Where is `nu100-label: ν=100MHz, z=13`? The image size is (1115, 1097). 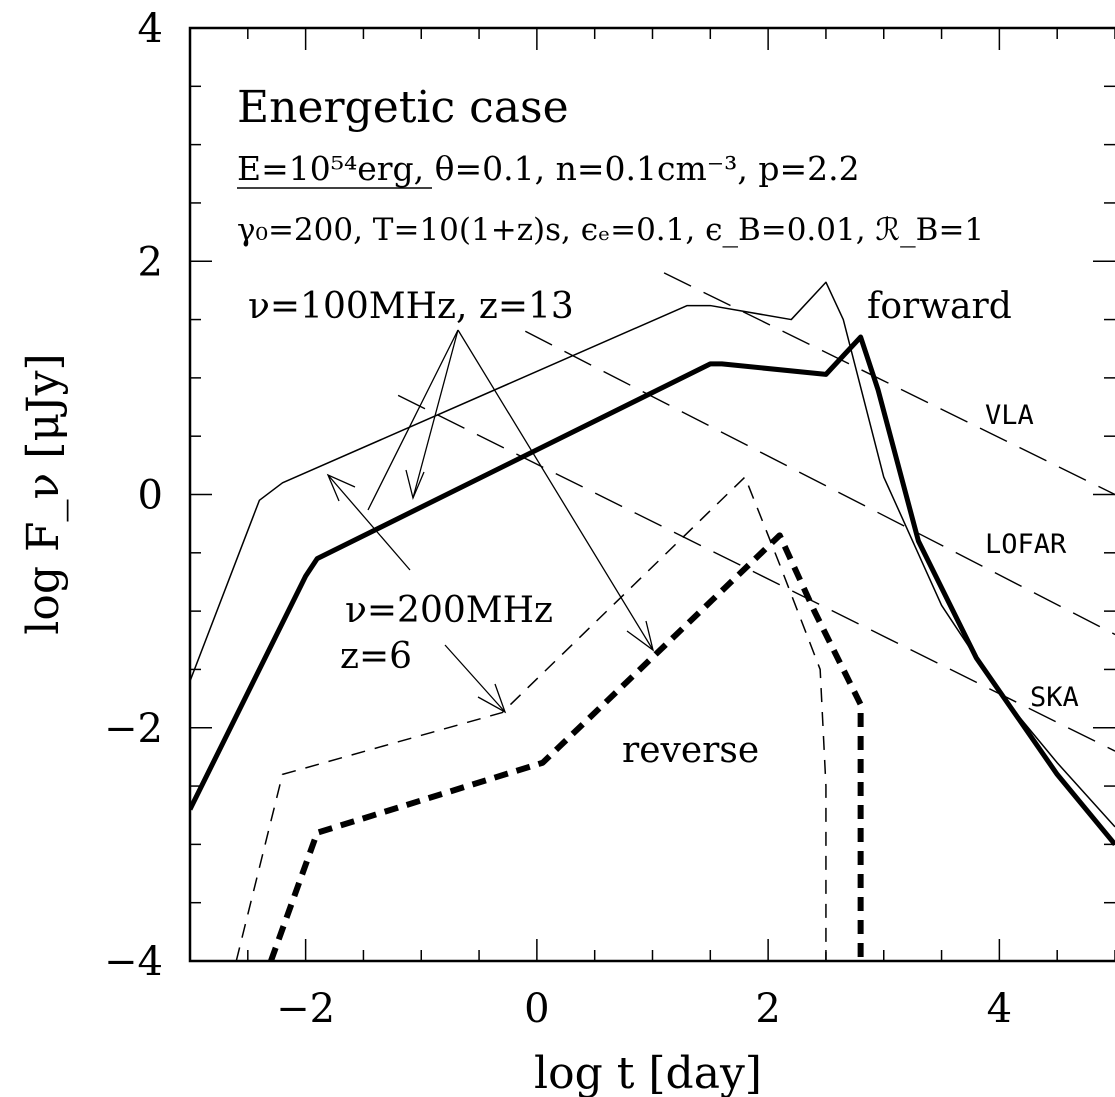 nu100-label: ν=100MHz, z=13 is located at coordinates (411, 306).